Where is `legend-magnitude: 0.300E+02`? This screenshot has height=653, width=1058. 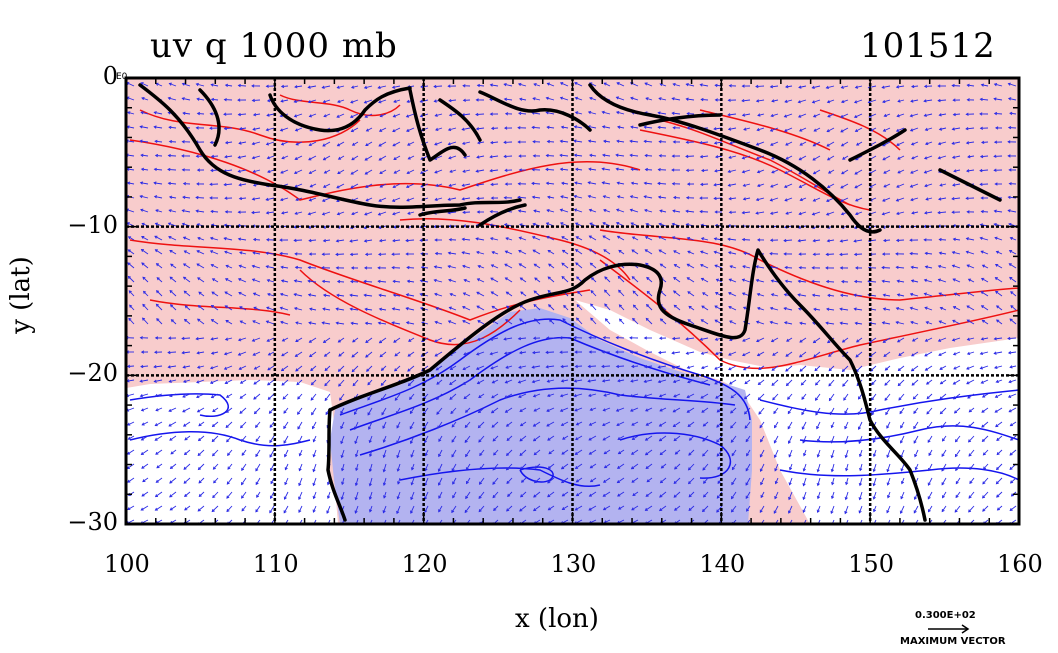 legend-magnitude: 0.300E+02 is located at coordinates (945, 615).